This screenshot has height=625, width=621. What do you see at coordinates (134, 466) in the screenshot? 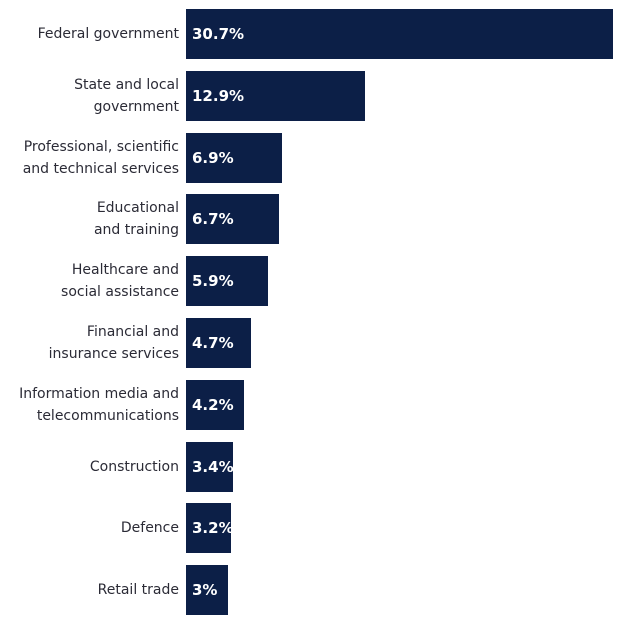
I see `category-label: Construction` at bounding box center [134, 466].